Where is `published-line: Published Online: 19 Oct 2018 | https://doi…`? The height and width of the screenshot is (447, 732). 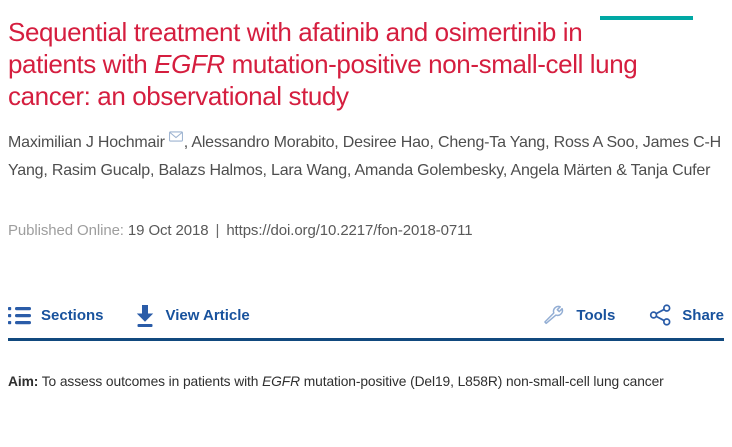
published-line: Published Online: 19 Oct 2018 | https://doi… is located at coordinates (366, 230).